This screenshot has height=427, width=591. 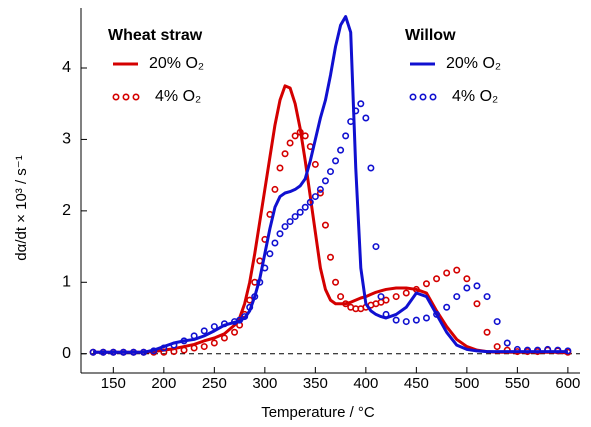 I want to click on x-tick-label: 300, so click(x=264, y=383).